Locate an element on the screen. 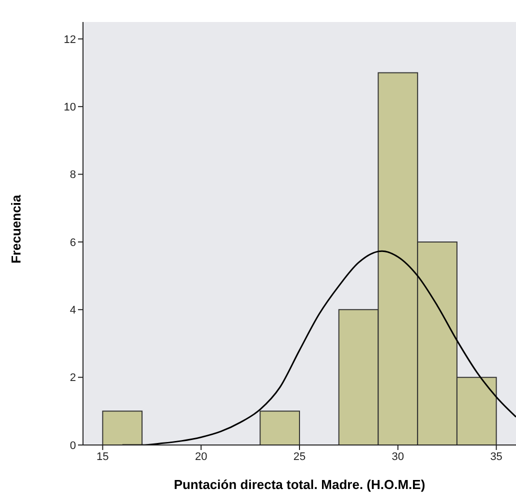  y-tick-label: 8 is located at coordinates (73, 175).